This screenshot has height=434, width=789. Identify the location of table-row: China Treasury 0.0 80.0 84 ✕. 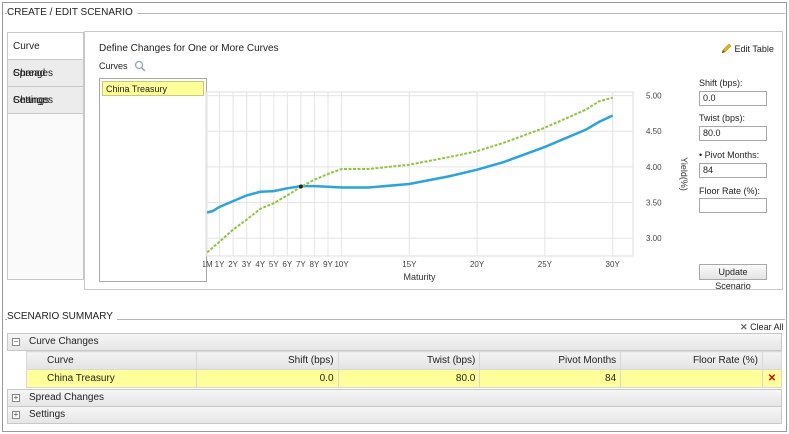
(404, 378).